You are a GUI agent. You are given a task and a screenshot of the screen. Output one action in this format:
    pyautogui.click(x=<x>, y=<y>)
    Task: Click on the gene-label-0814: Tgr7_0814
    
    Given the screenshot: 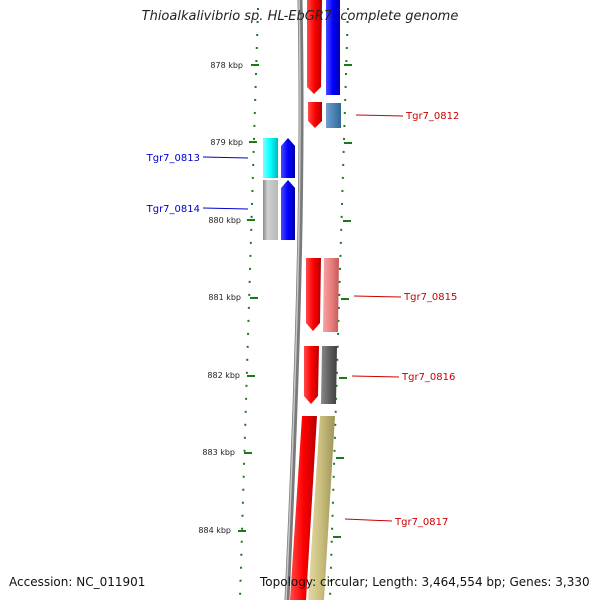 What is the action you would take?
    pyautogui.click(x=173, y=209)
    